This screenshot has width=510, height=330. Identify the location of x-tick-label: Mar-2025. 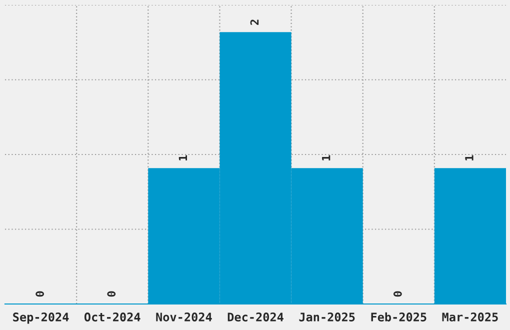
(470, 317).